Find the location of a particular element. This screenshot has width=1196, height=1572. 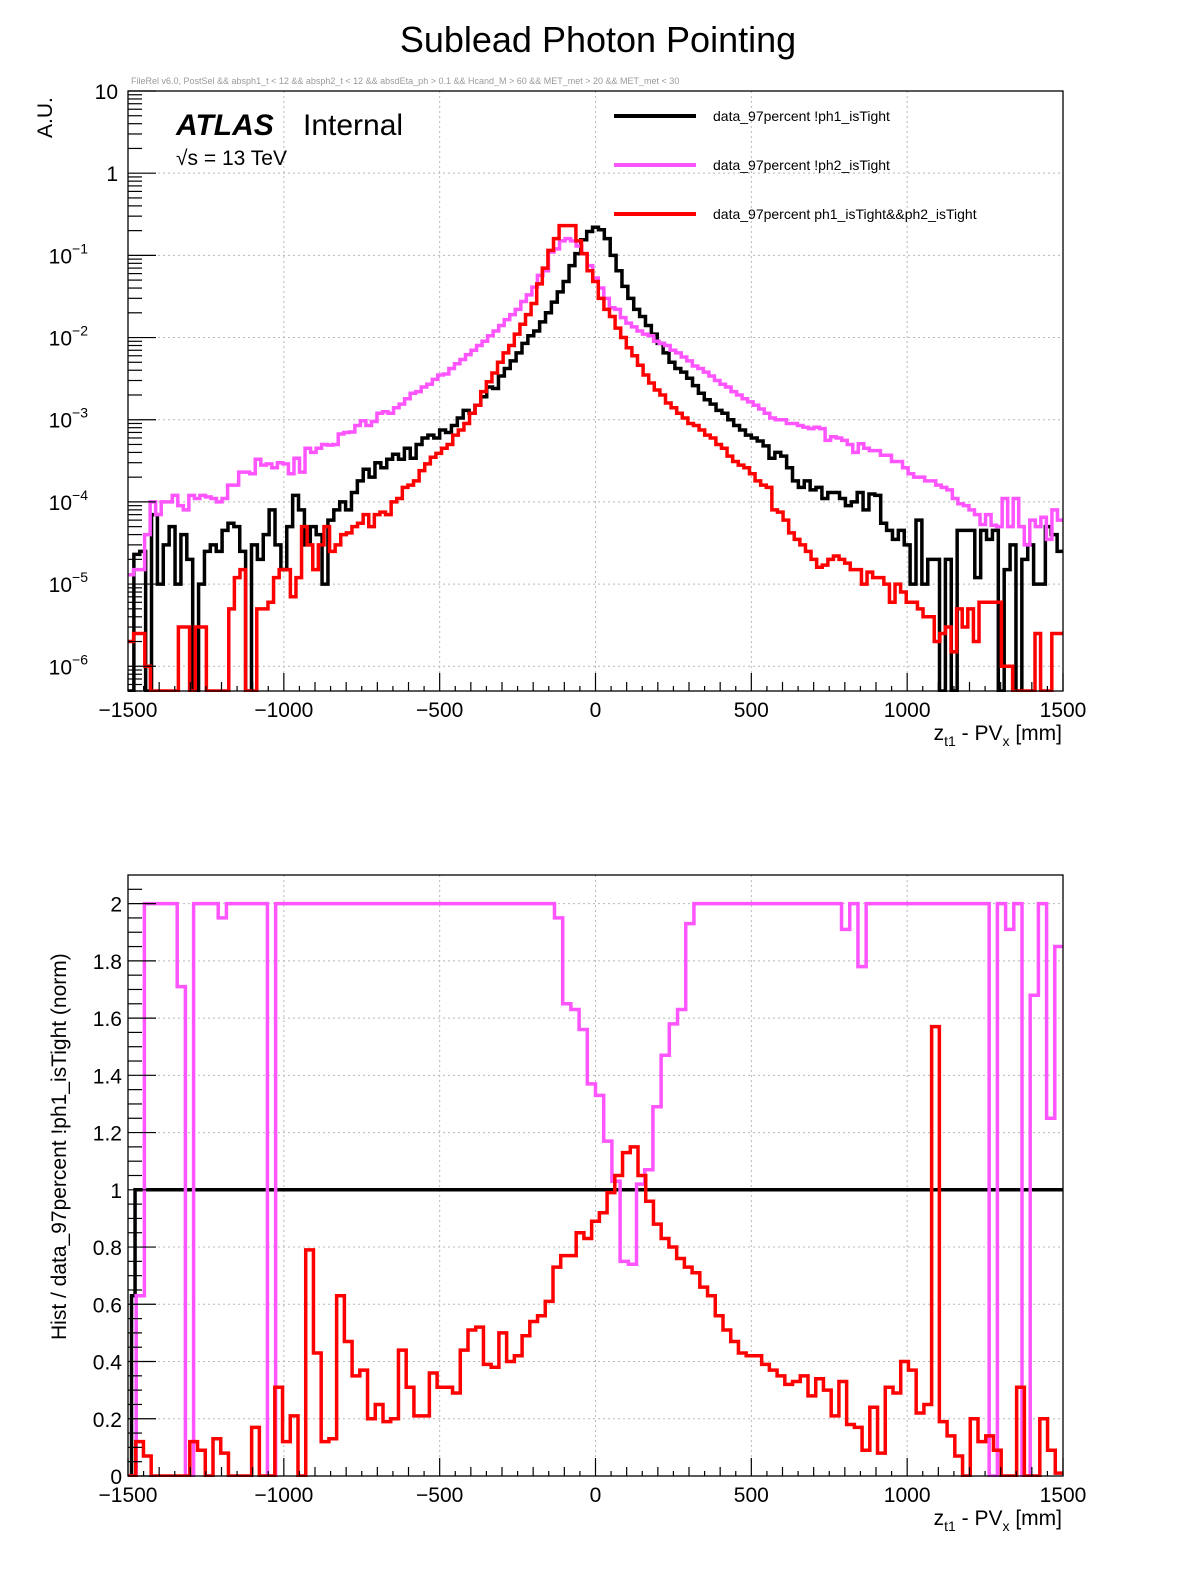

y-tick-label: 10⁻¹ is located at coordinates (69, 254).